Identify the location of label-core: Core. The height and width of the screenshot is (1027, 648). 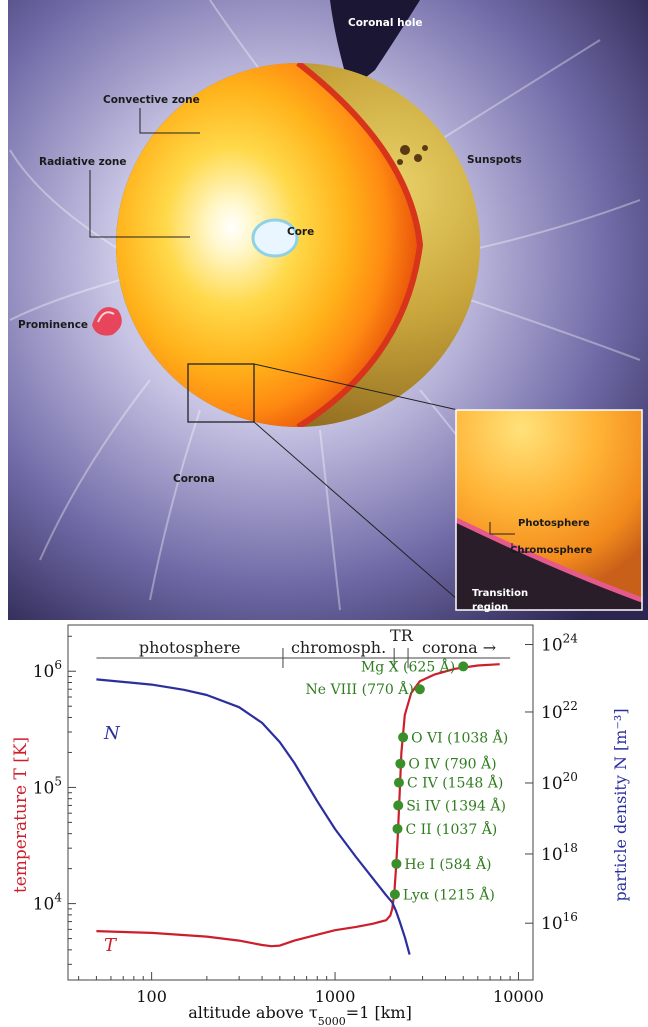
(300, 232).